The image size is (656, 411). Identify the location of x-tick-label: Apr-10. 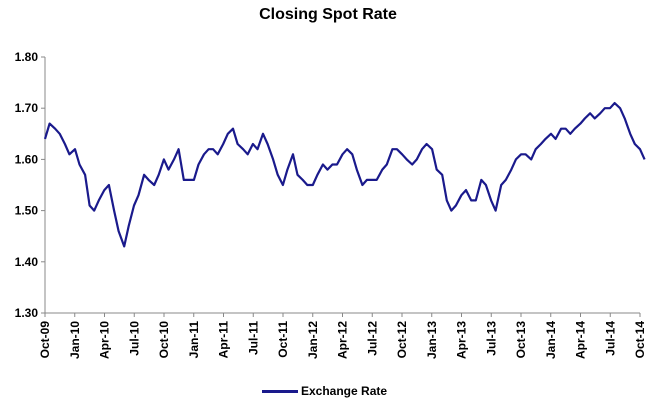
(105, 340).